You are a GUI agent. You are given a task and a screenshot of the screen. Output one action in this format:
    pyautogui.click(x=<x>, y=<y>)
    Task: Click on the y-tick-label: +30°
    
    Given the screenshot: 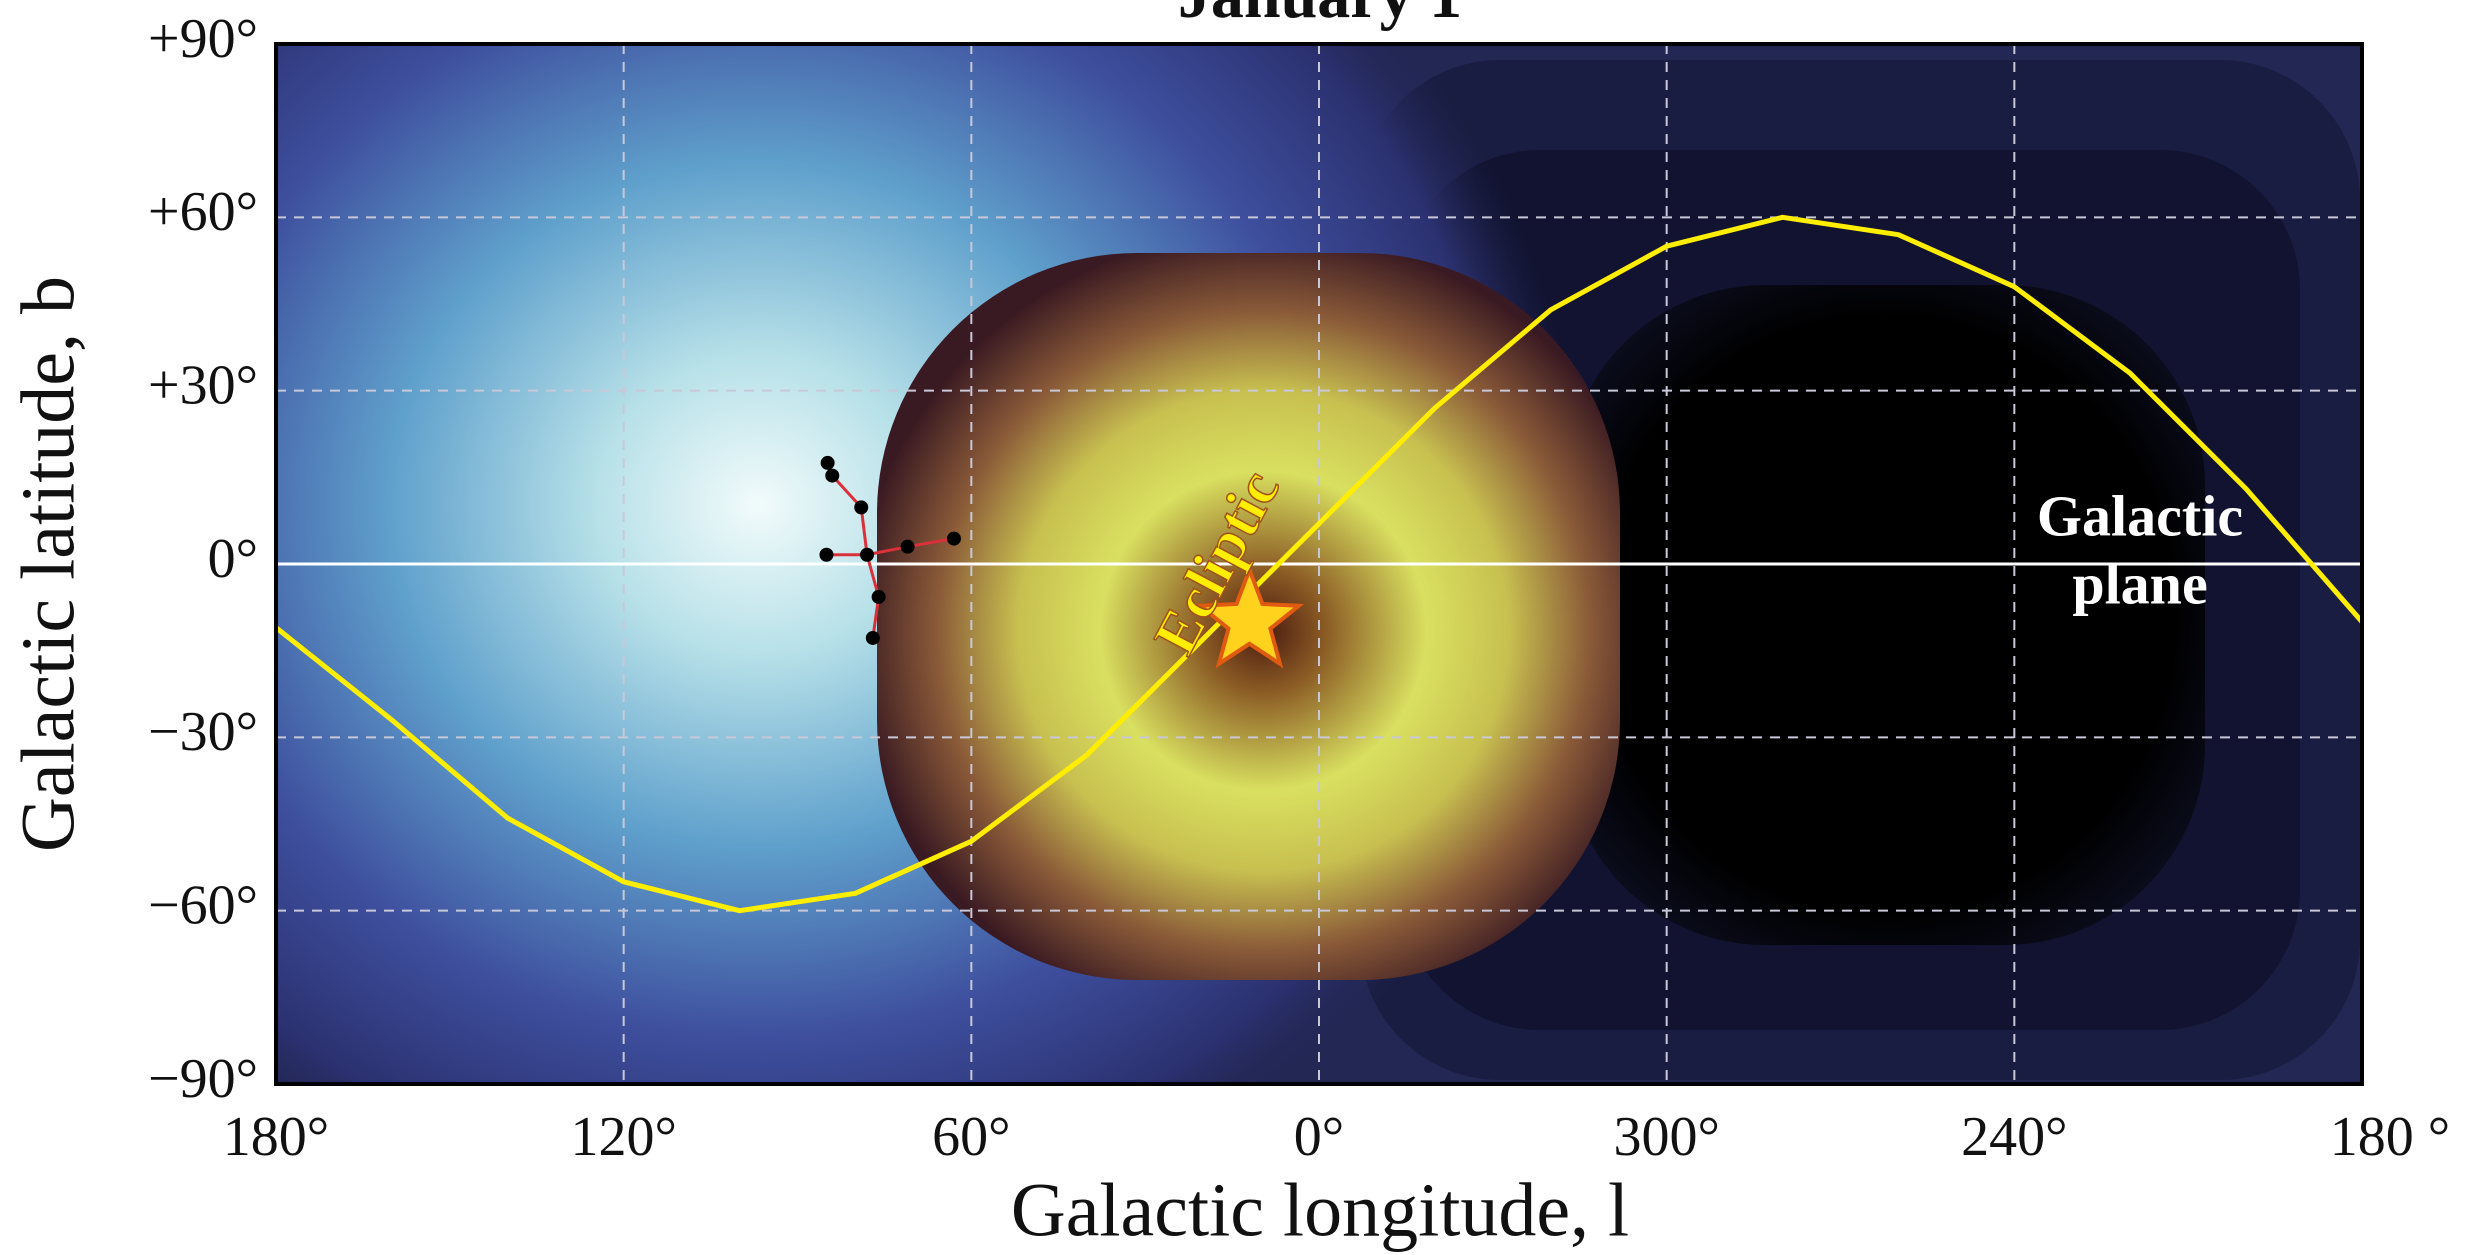 What is the action you would take?
    pyautogui.click(x=203, y=386)
    